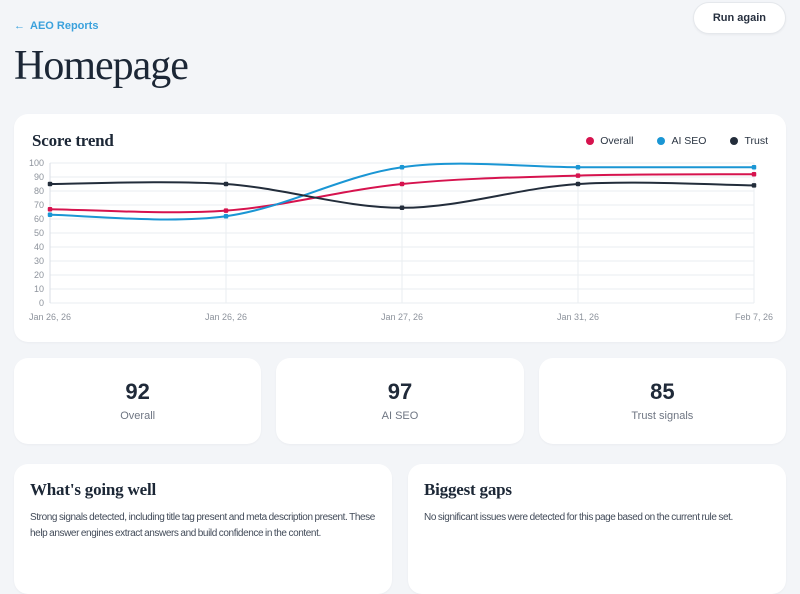 This screenshot has width=800, height=594. Describe the element at coordinates (578, 317) in the screenshot. I see `x-tick-label: Jan 31, 26` at that location.